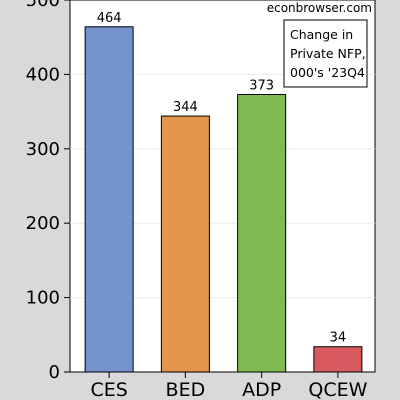 This screenshot has width=400, height=400. I want to click on y-tick-label: 200, so click(43, 223).